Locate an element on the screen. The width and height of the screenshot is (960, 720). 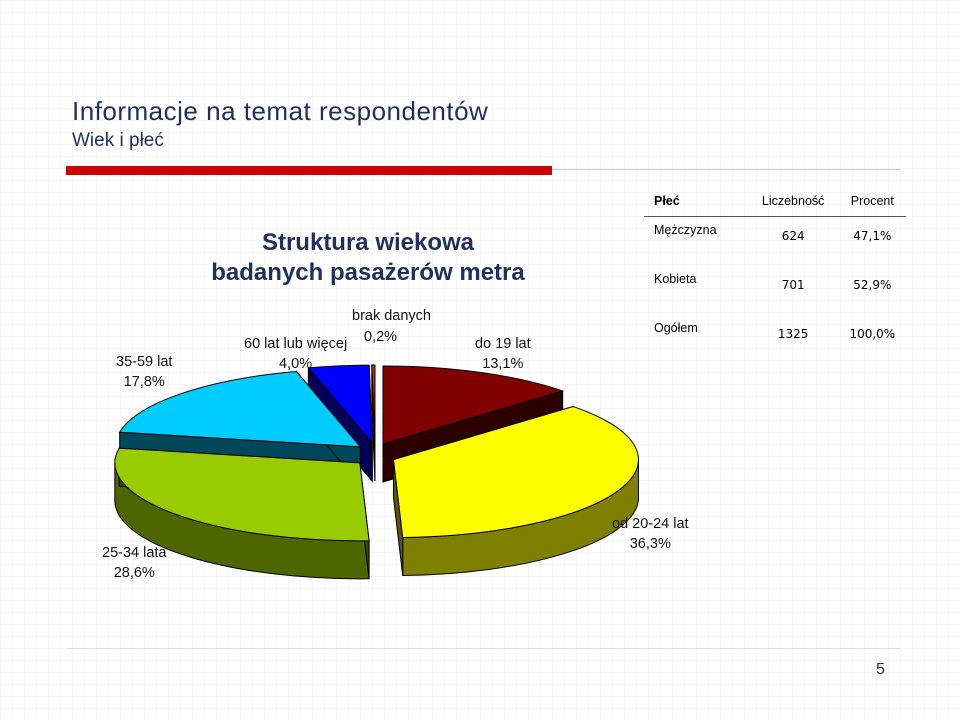
pie-label-value: 17,8% is located at coordinates (144, 382).